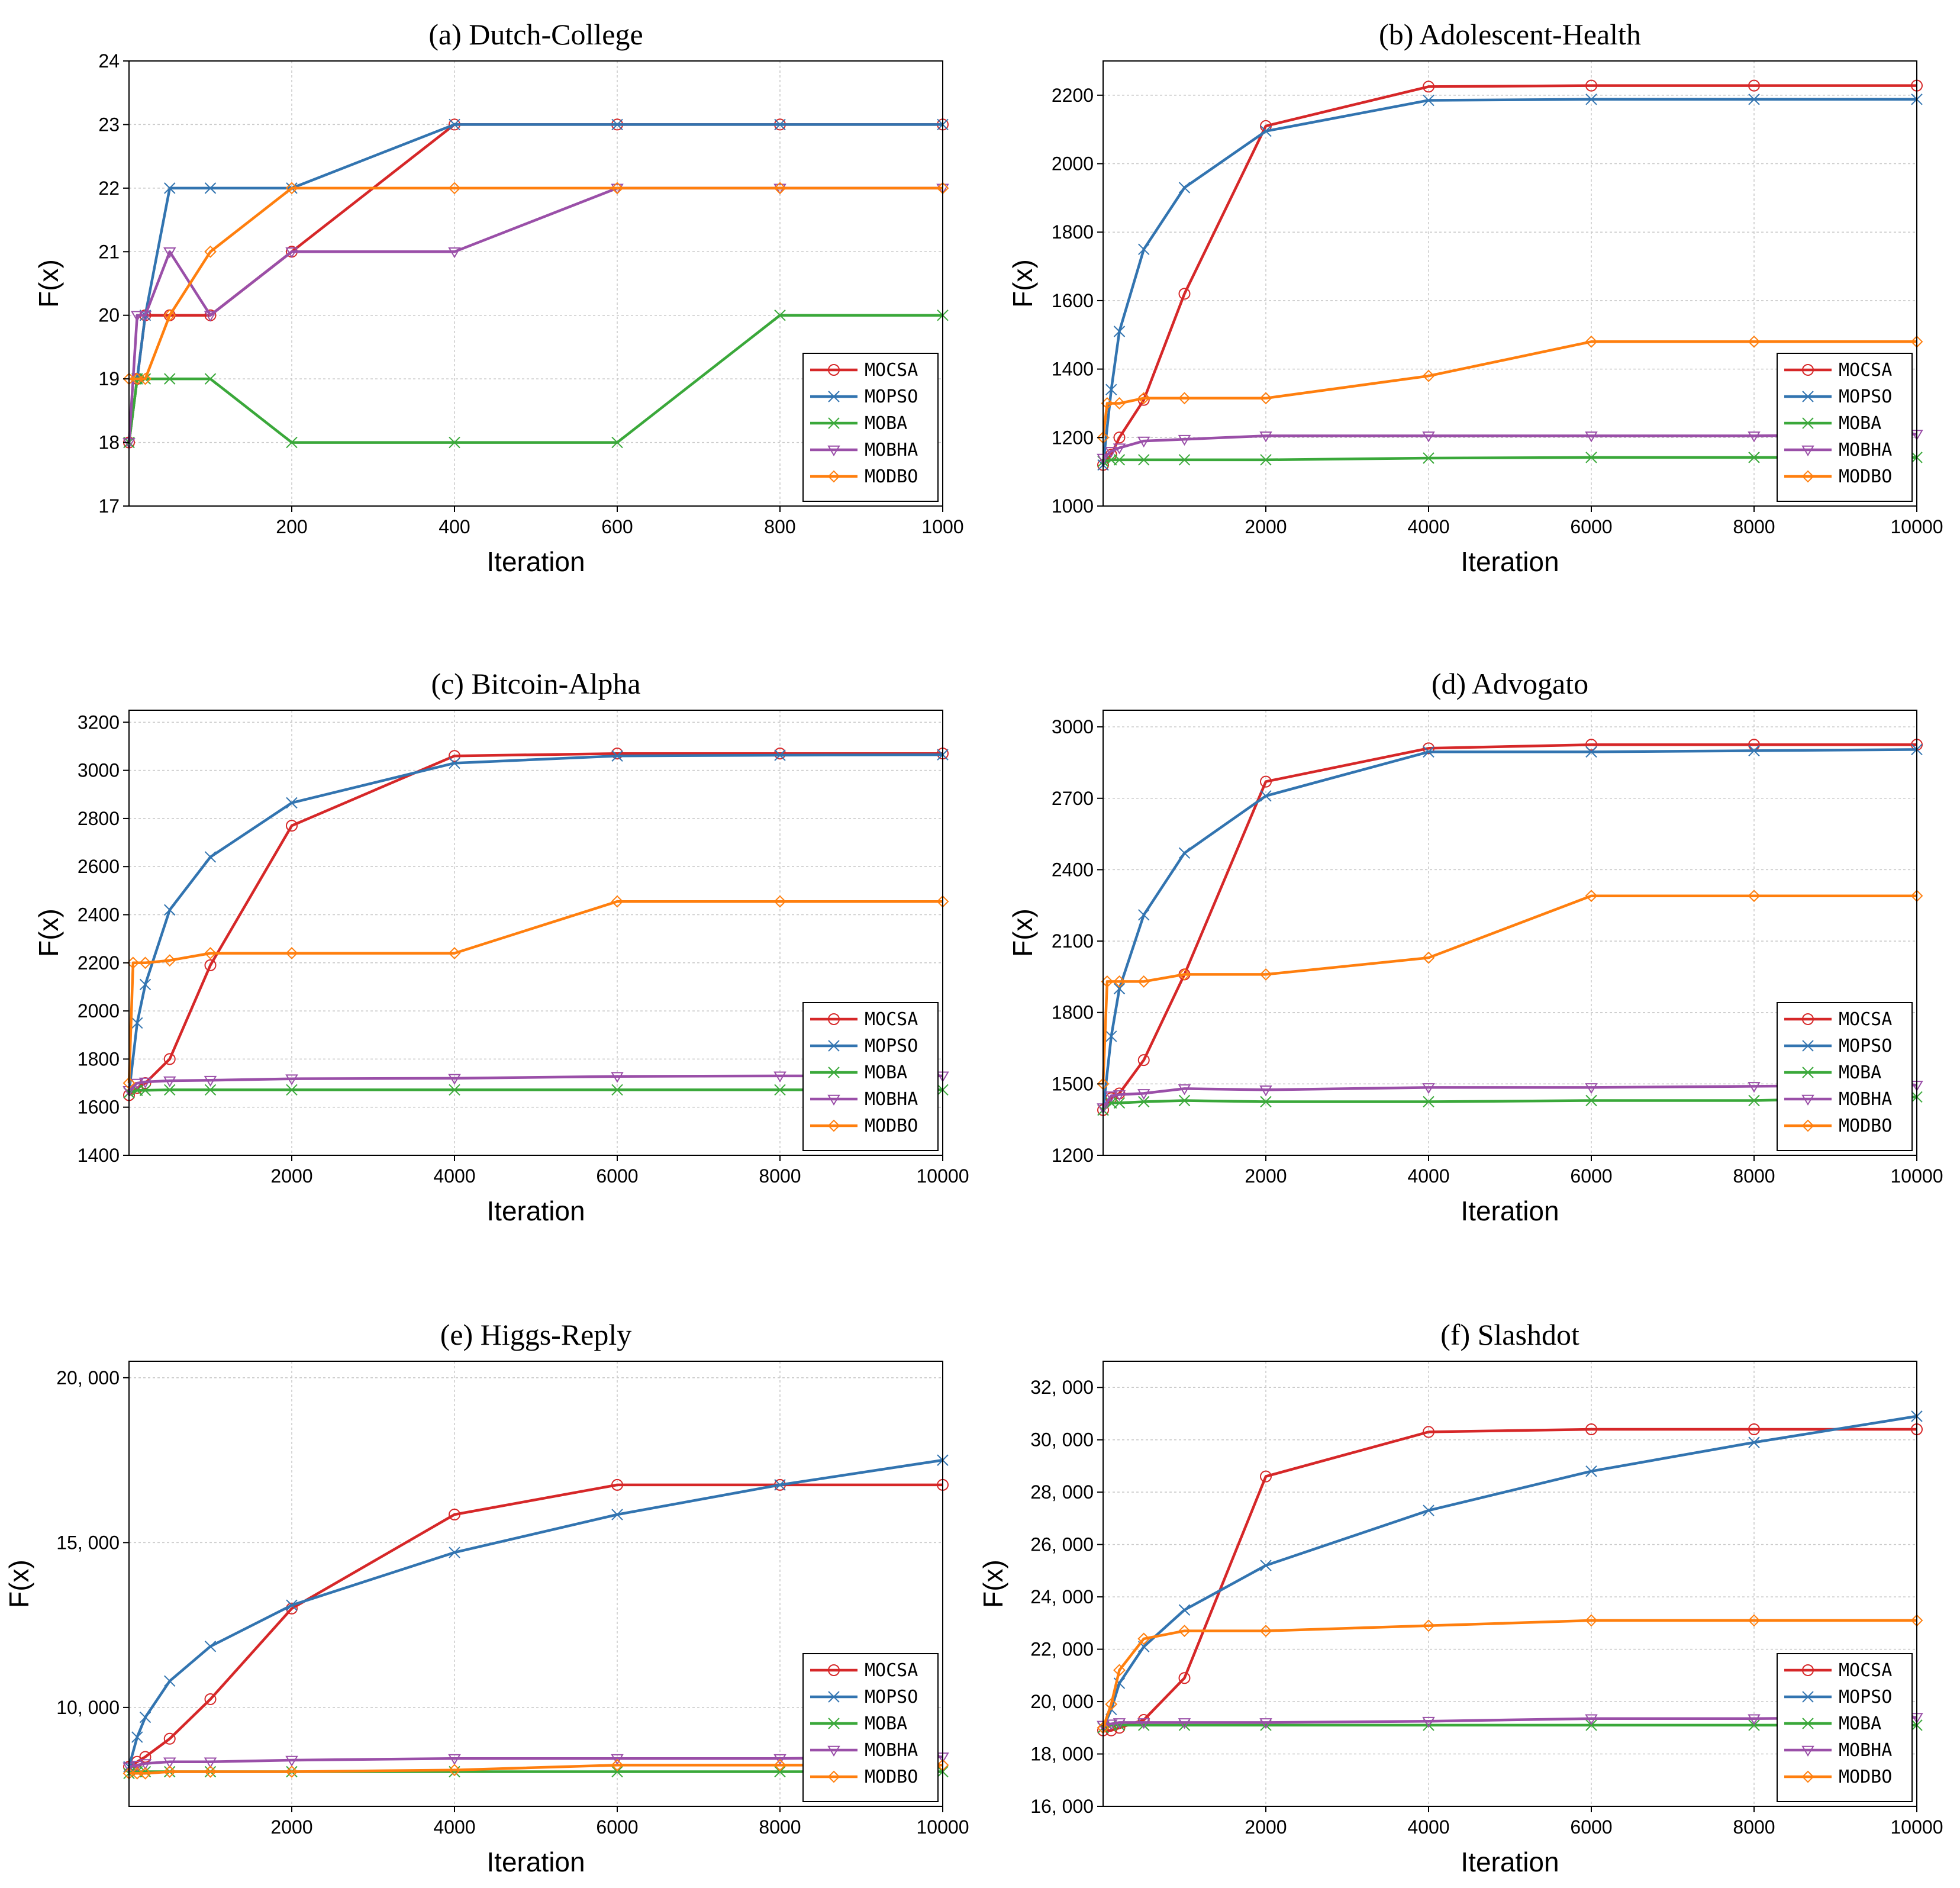 This screenshot has height=1888, width=1960. Describe the element at coordinates (88, 1377) in the screenshot. I see `y-tick-label: 20, 000` at that location.